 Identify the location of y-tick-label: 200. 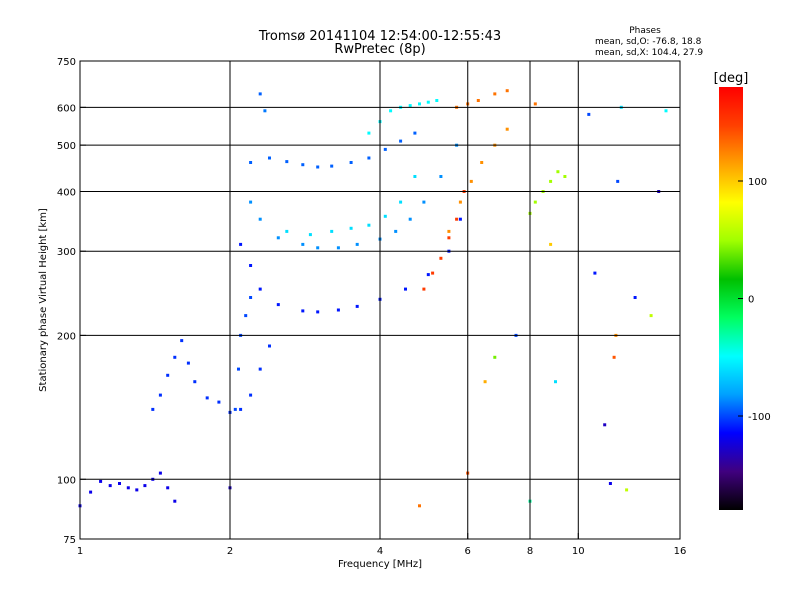
(66, 336).